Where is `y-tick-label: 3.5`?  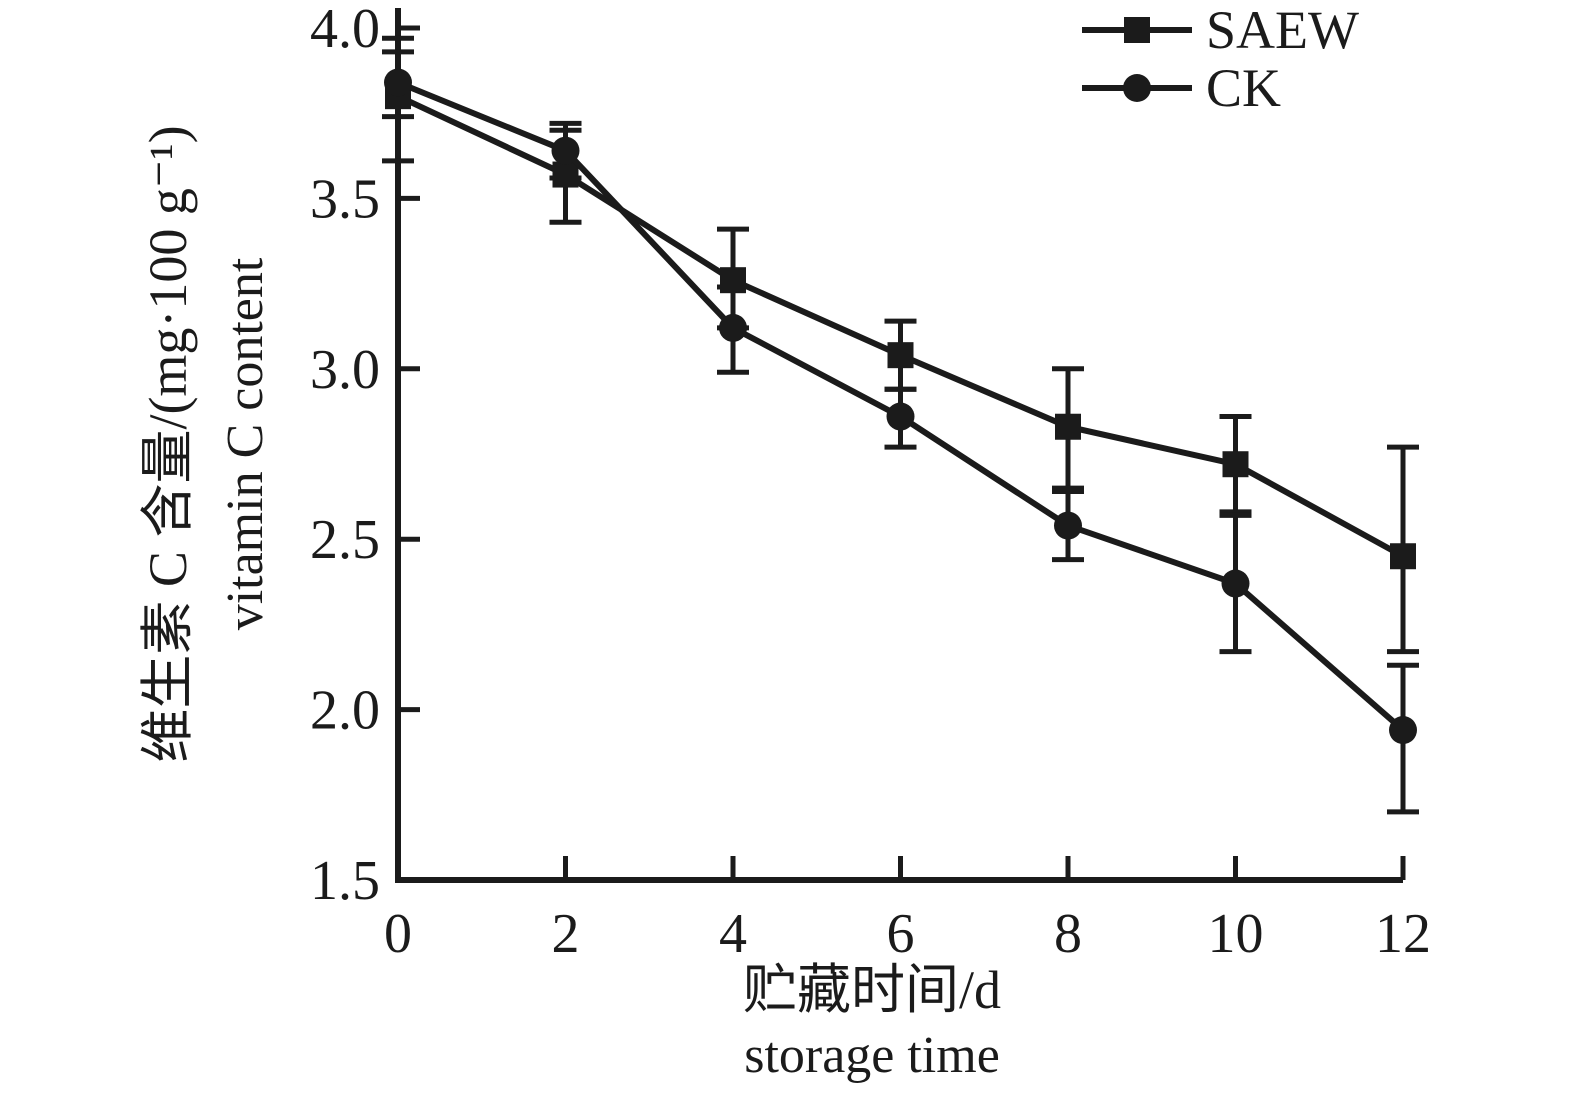 y-tick-label: 3.5 is located at coordinates (345, 199).